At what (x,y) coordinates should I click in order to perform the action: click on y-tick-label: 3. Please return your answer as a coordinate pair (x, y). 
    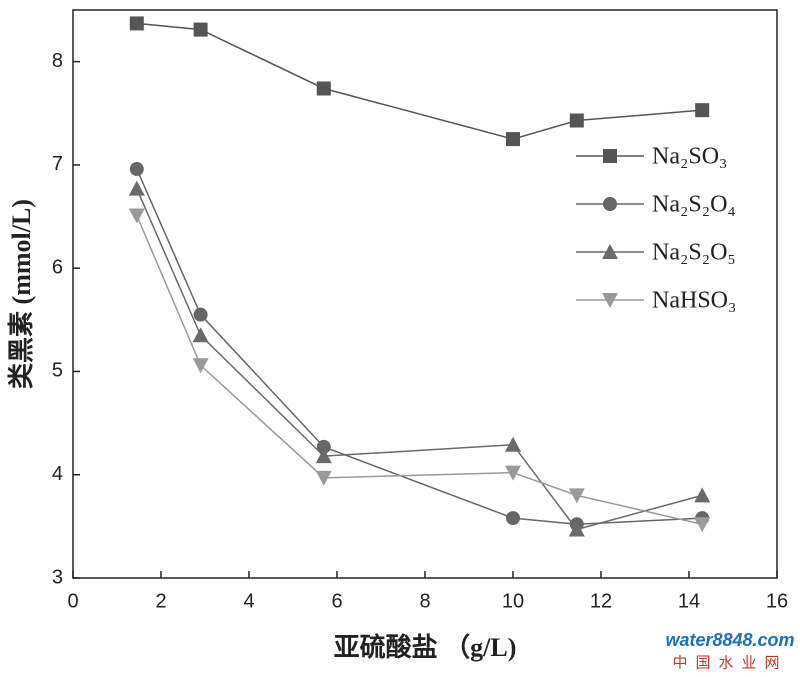
    Looking at the image, I should click on (57, 577).